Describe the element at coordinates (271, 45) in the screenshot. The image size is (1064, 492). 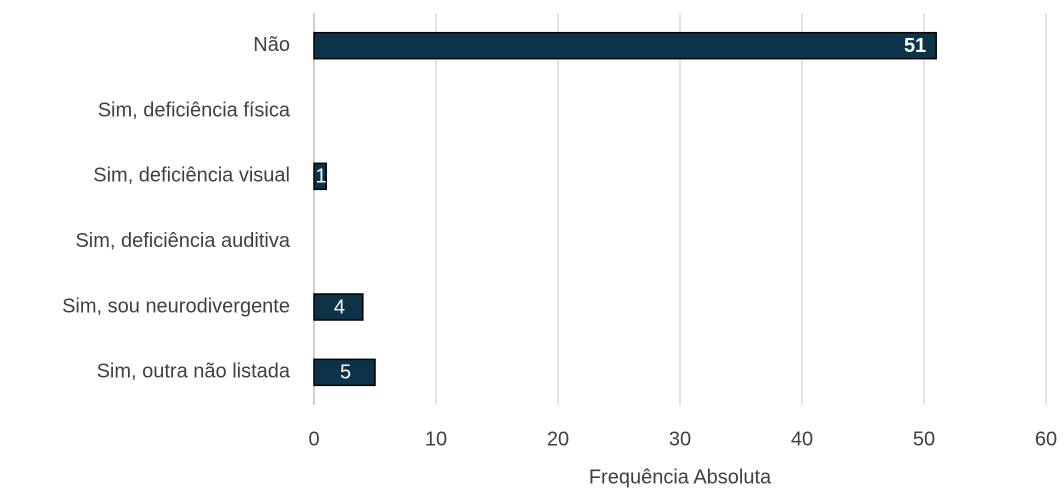
I see `y-tick-label: Não` at that location.